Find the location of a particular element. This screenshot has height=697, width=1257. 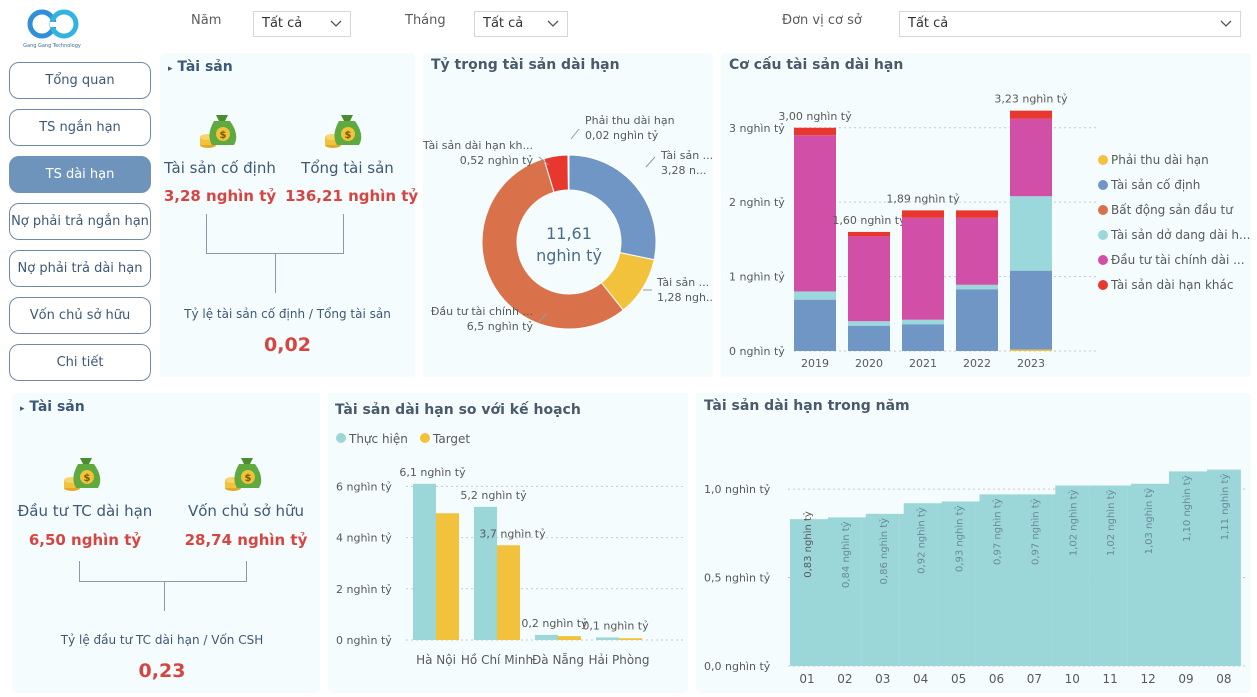

bar-data-label: 0,86 nghìn tỷ is located at coordinates (884, 551).